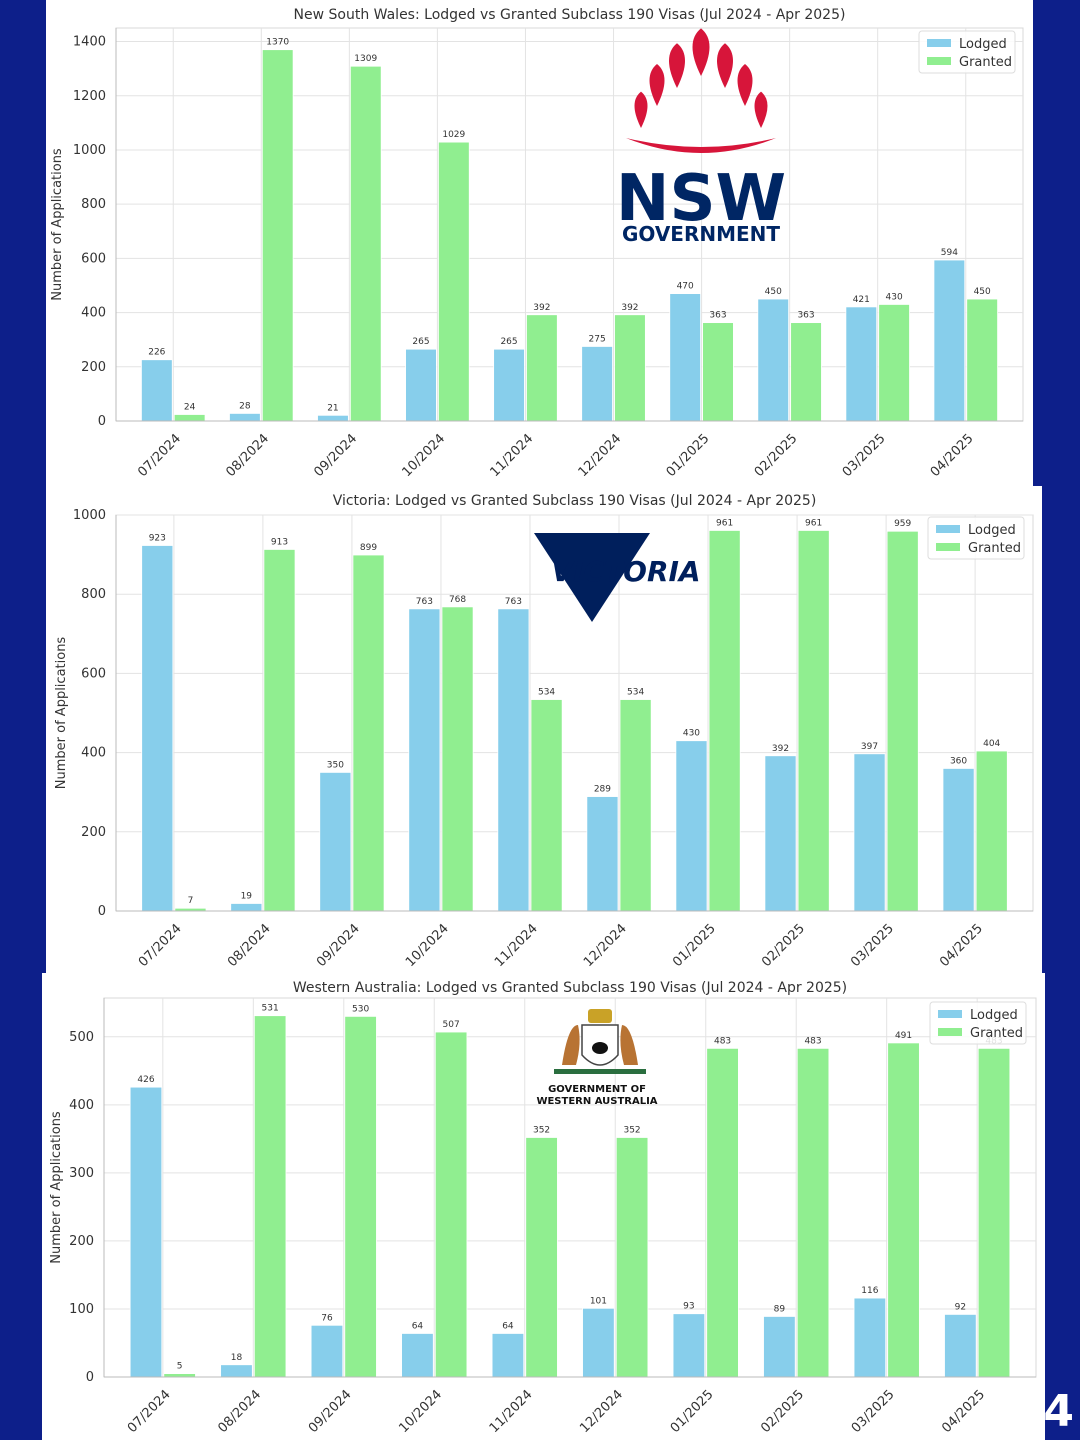 This screenshot has height=1440, width=1080. Describe the element at coordinates (985, 62) in the screenshot. I see `nsw-legend-label-granted: Granted` at that location.